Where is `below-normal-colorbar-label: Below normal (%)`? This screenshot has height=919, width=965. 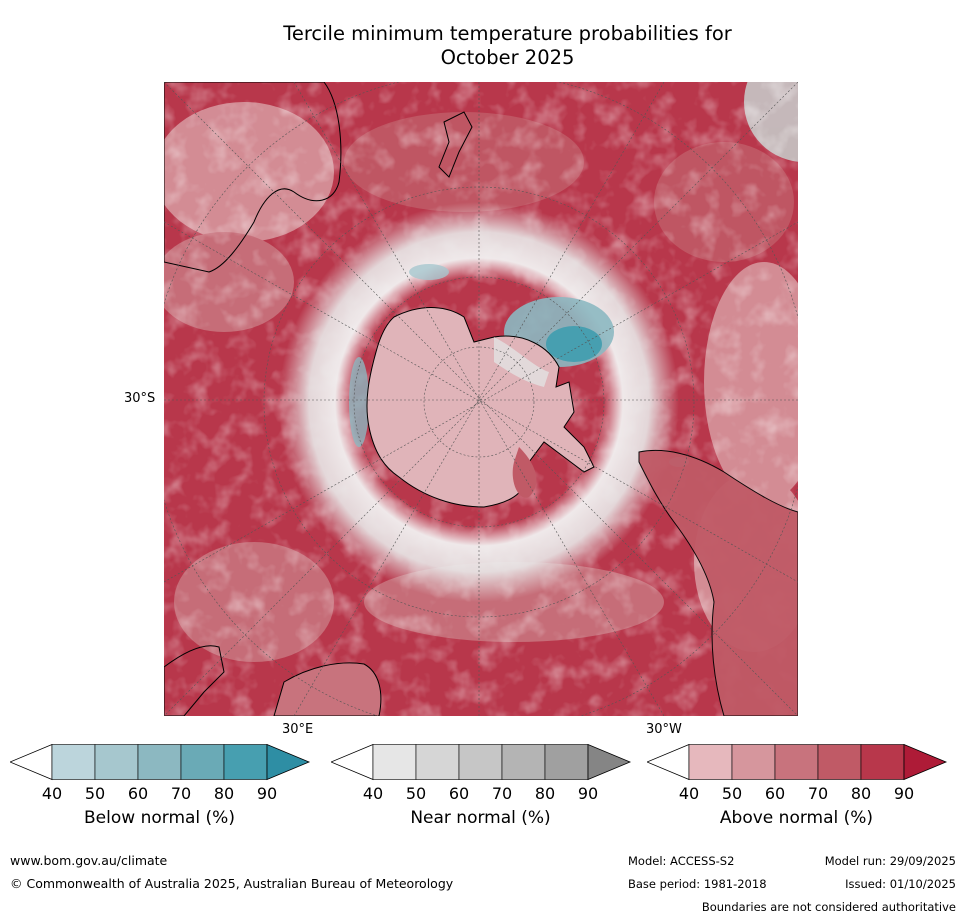
below-normal-colorbar-label: Below normal (%) is located at coordinates (159, 818).